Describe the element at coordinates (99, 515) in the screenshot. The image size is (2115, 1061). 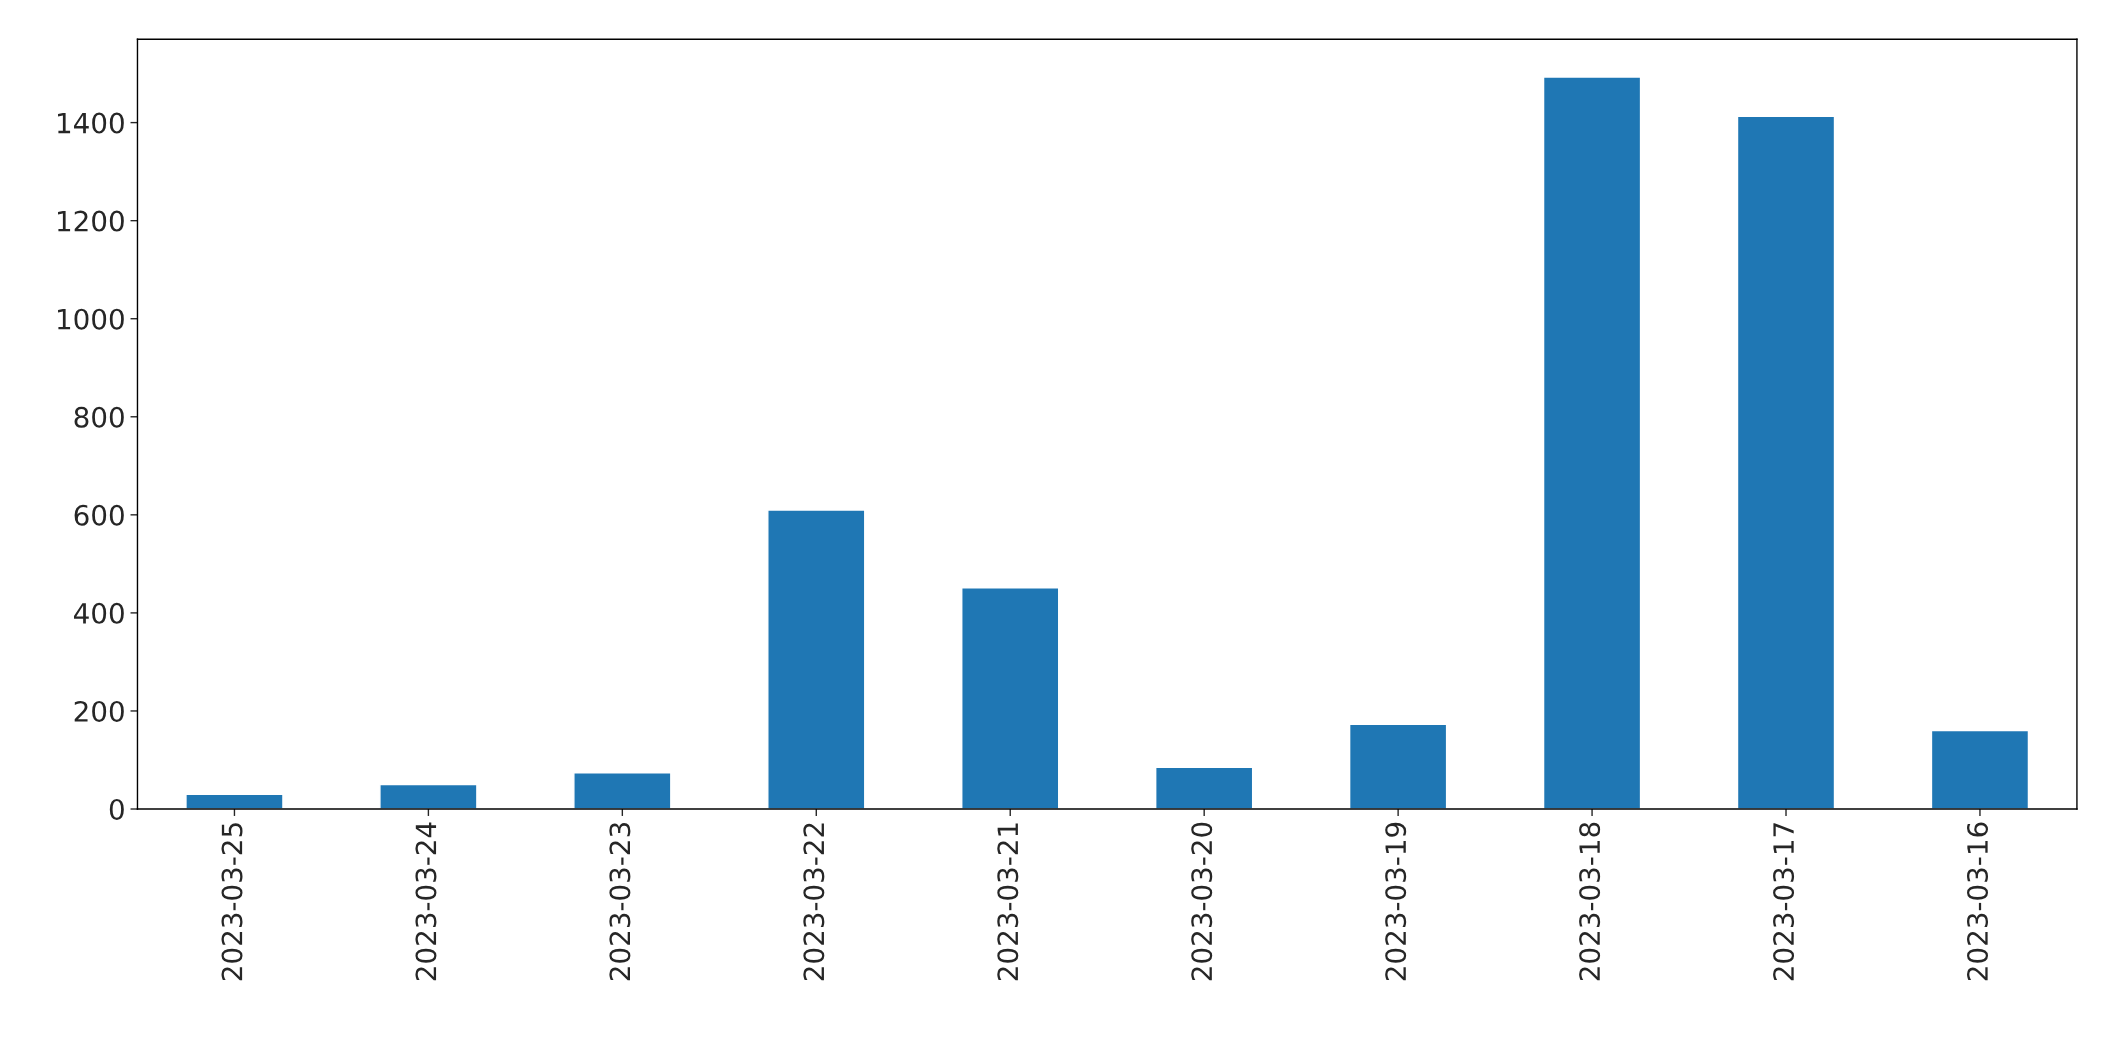
I see `y-tick-label: 600` at that location.